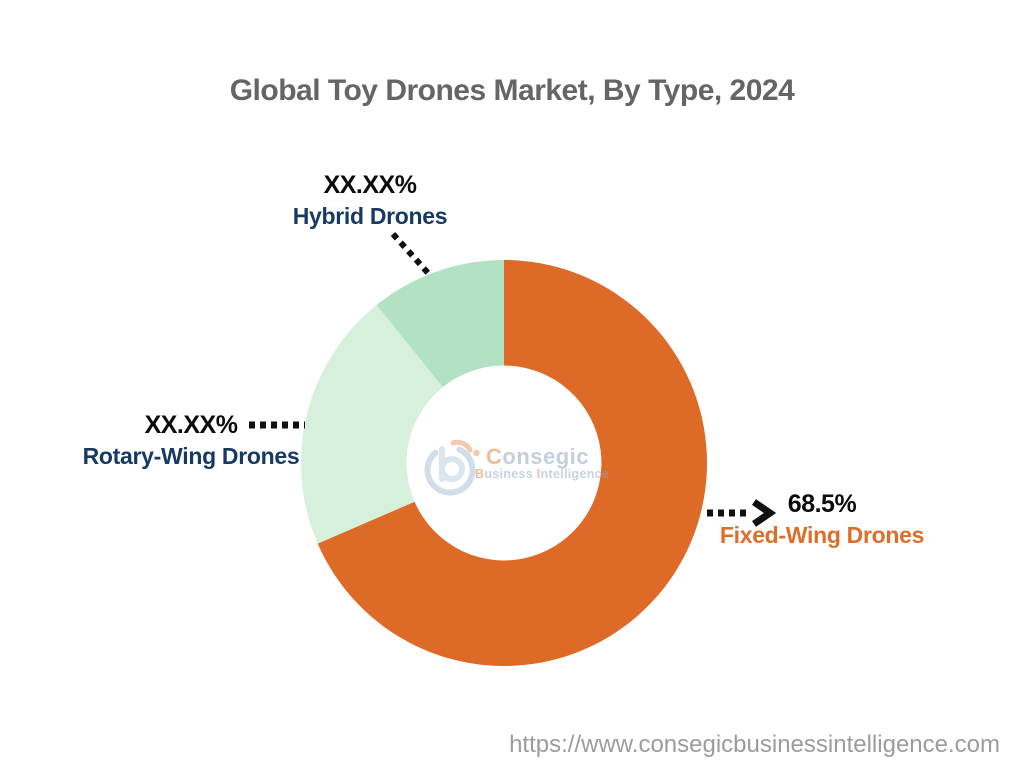  Describe the element at coordinates (370, 216) in the screenshot. I see `hybrid-label: Hybrid Drones` at that location.